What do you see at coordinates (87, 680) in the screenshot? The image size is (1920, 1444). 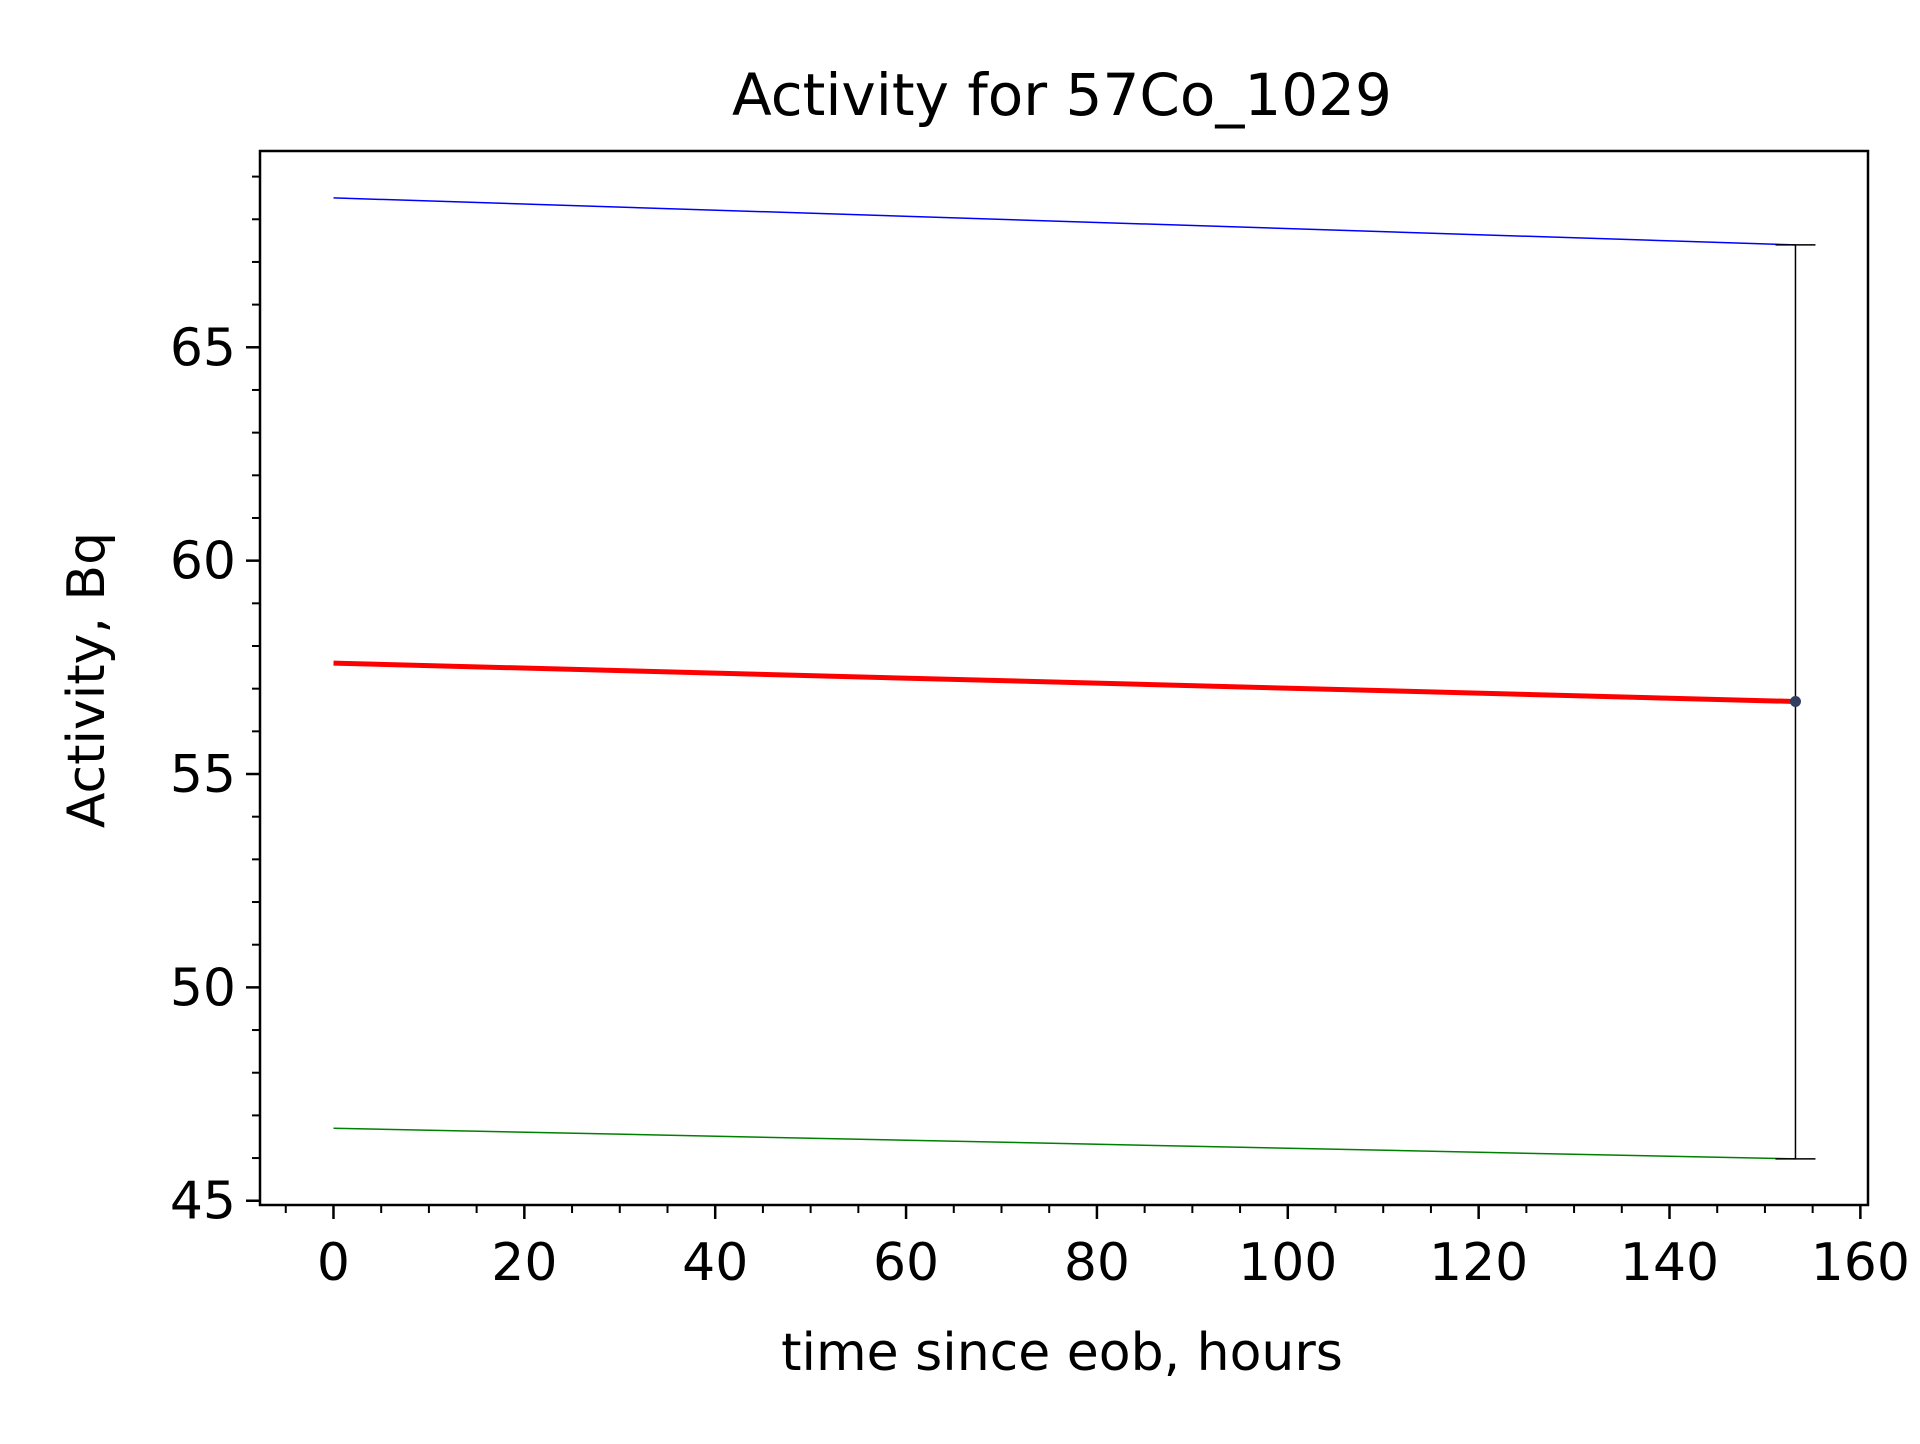 I see `y-axis-label: Activity, Bq` at bounding box center [87, 680].